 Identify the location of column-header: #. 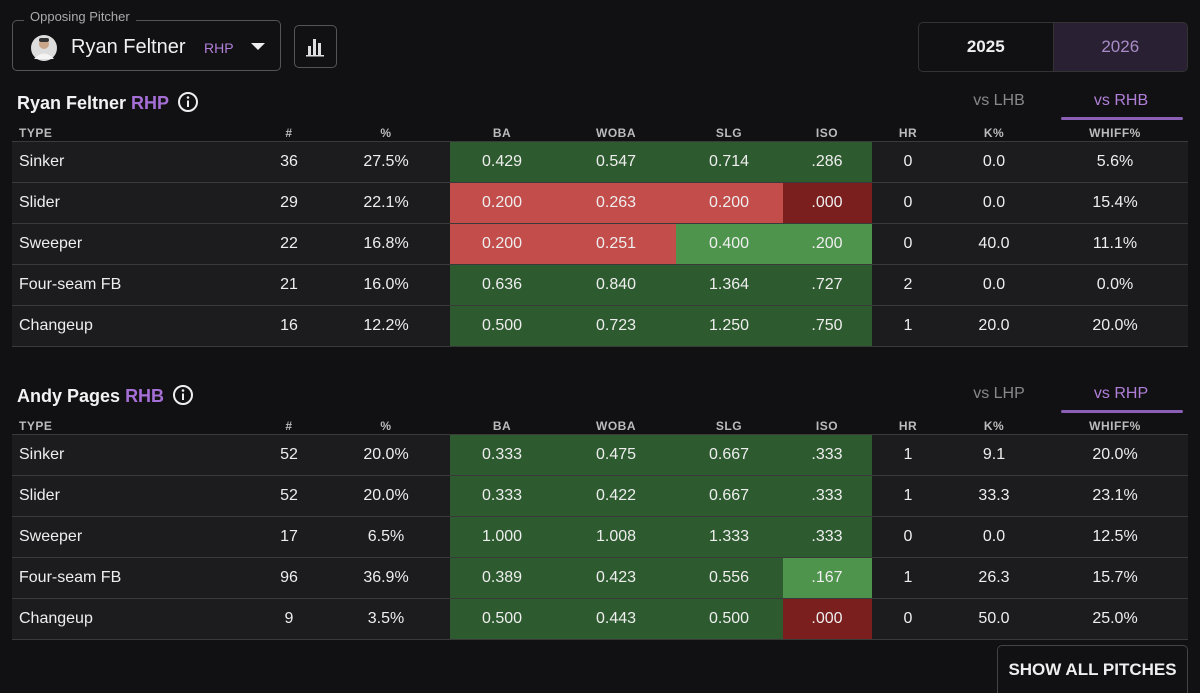
(289, 133).